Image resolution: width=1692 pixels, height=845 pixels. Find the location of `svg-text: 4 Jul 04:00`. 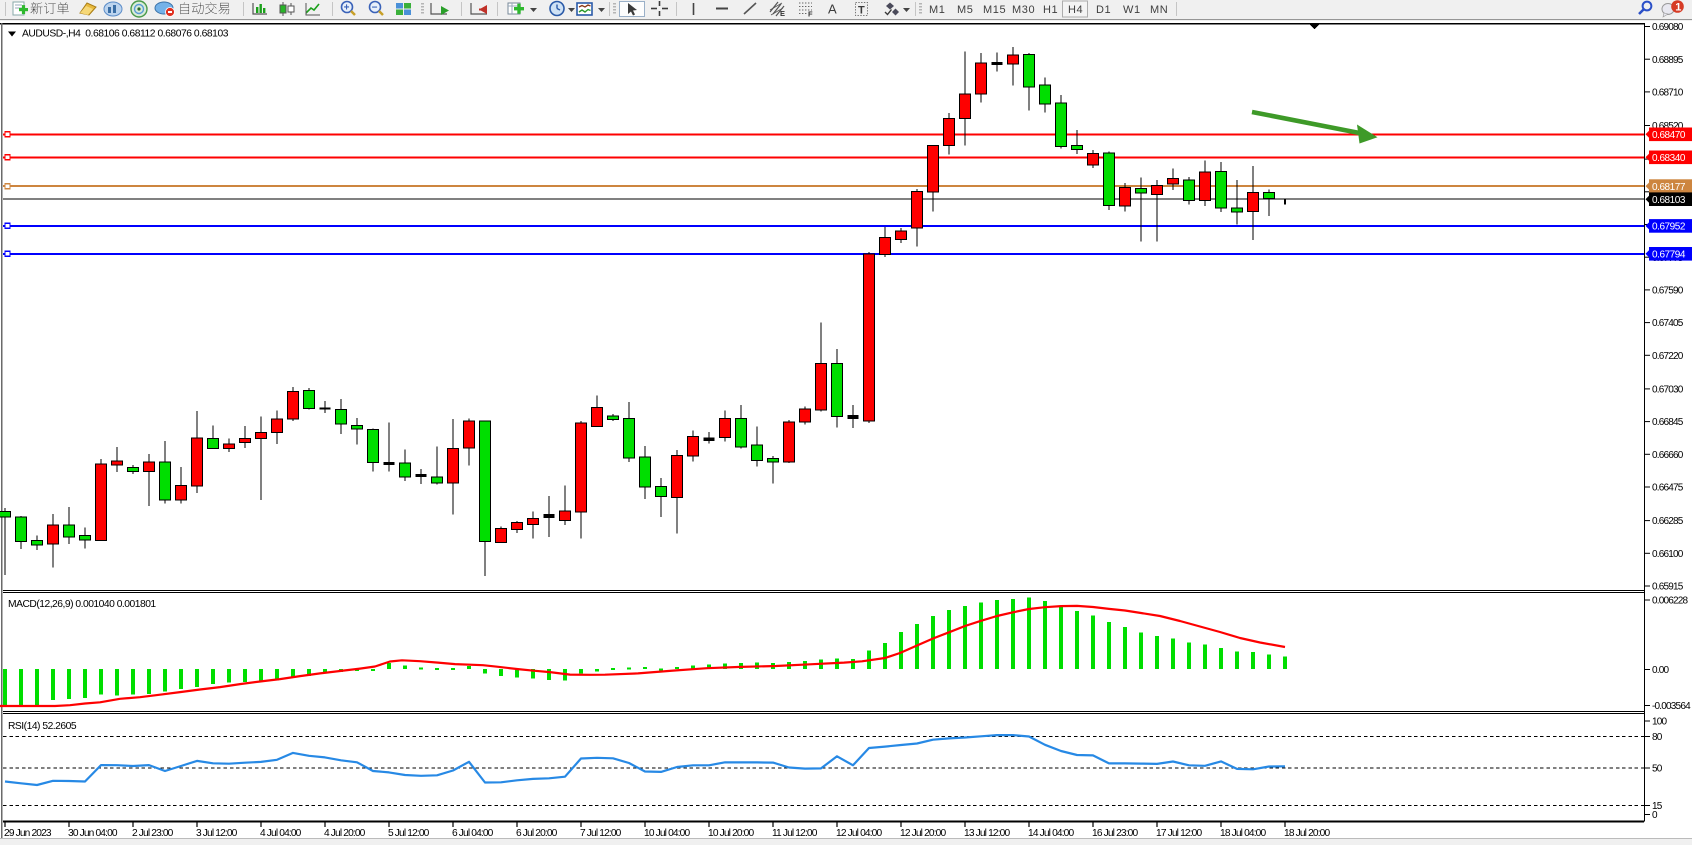

svg-text: 4 Jul 04:00 is located at coordinates (281, 833).